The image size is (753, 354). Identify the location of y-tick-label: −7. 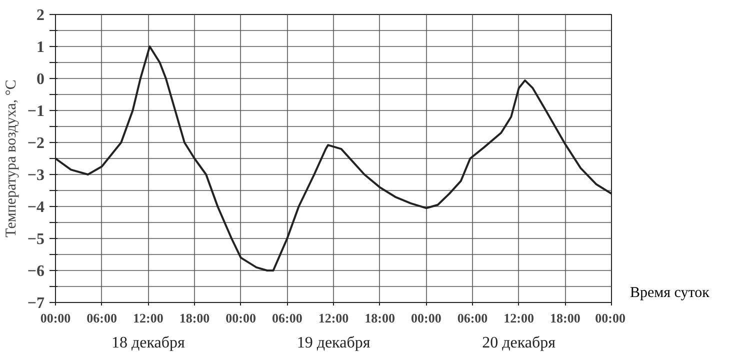
(36, 303).